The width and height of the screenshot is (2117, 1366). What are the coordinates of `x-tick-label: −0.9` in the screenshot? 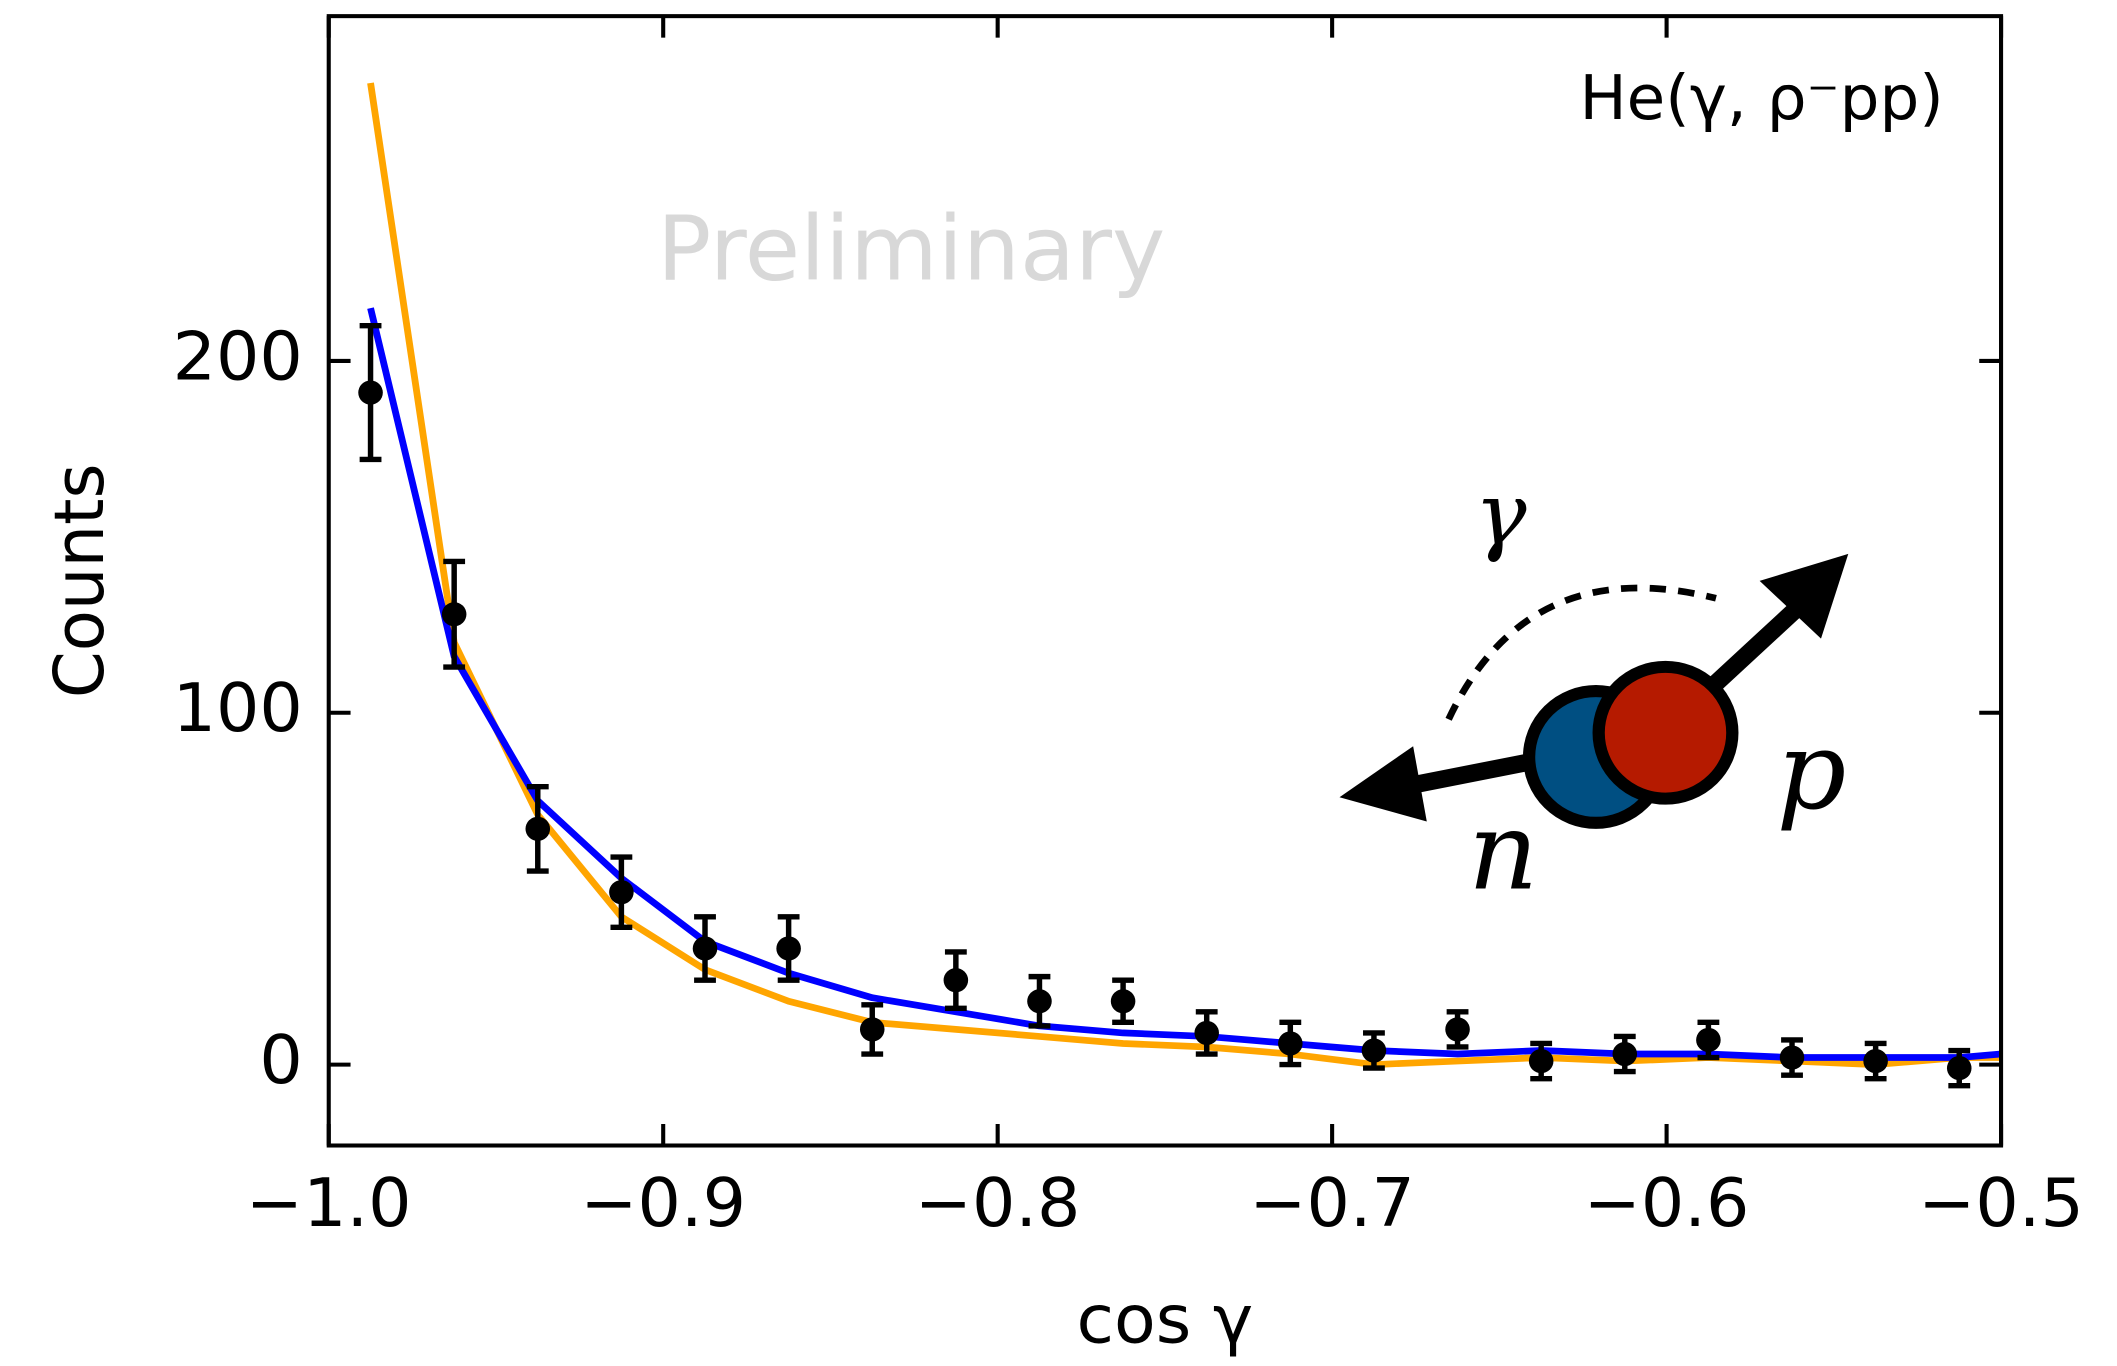 It's located at (663, 1202).